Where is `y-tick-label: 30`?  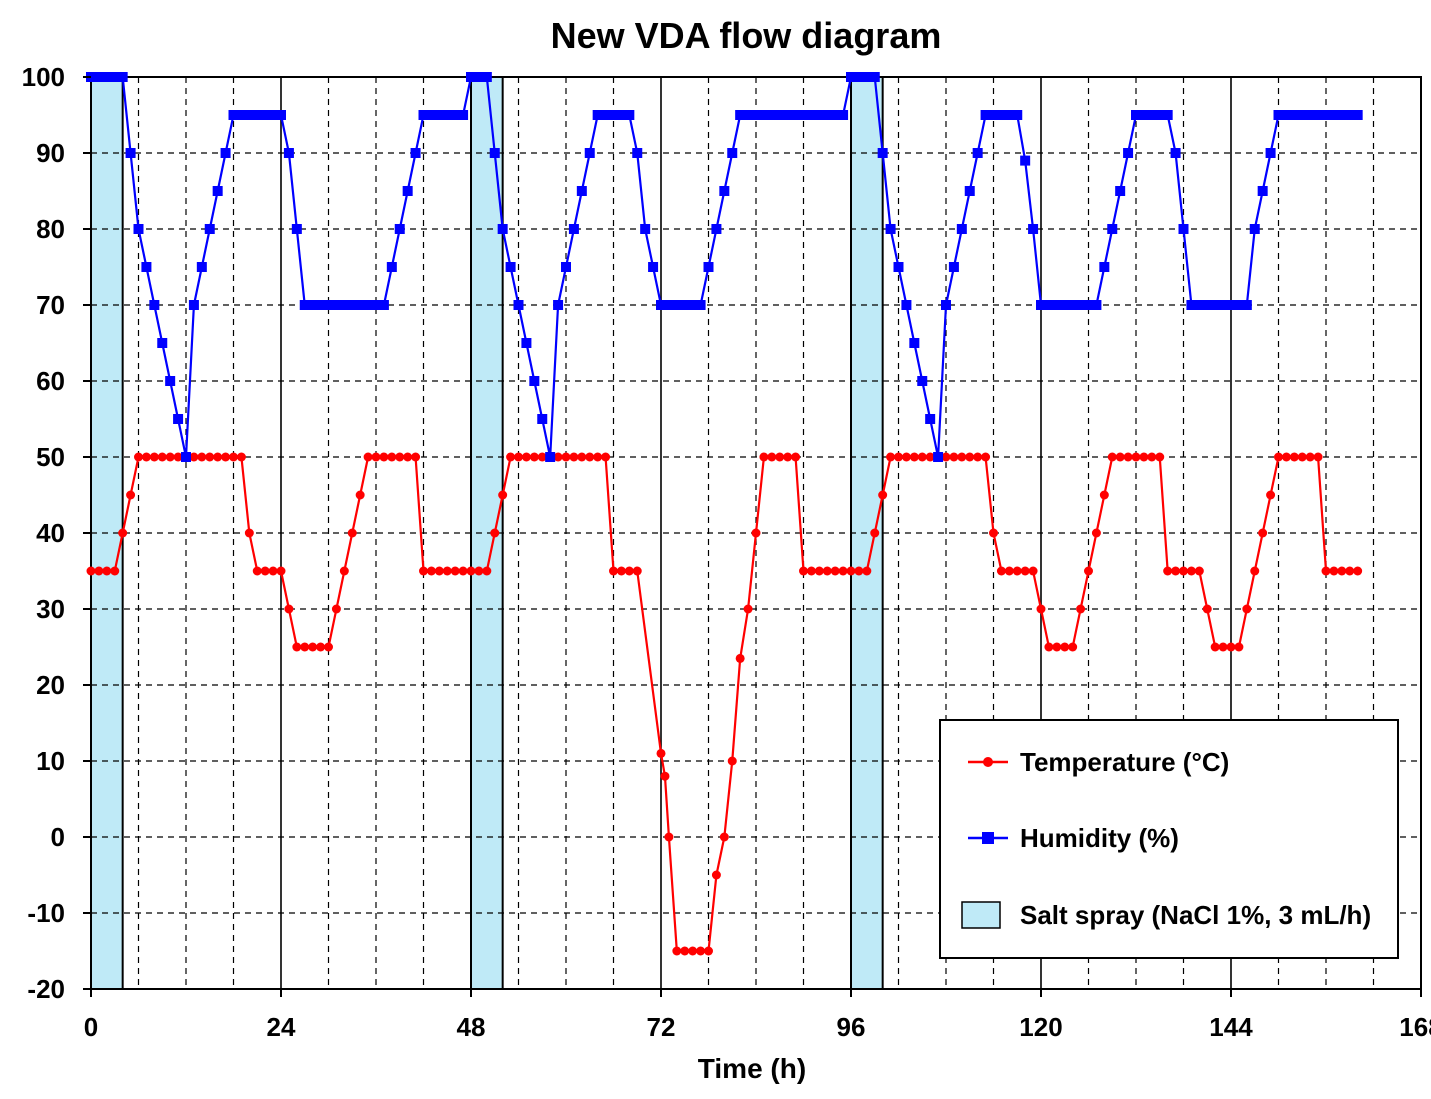
y-tick-label: 30 is located at coordinates (50, 609).